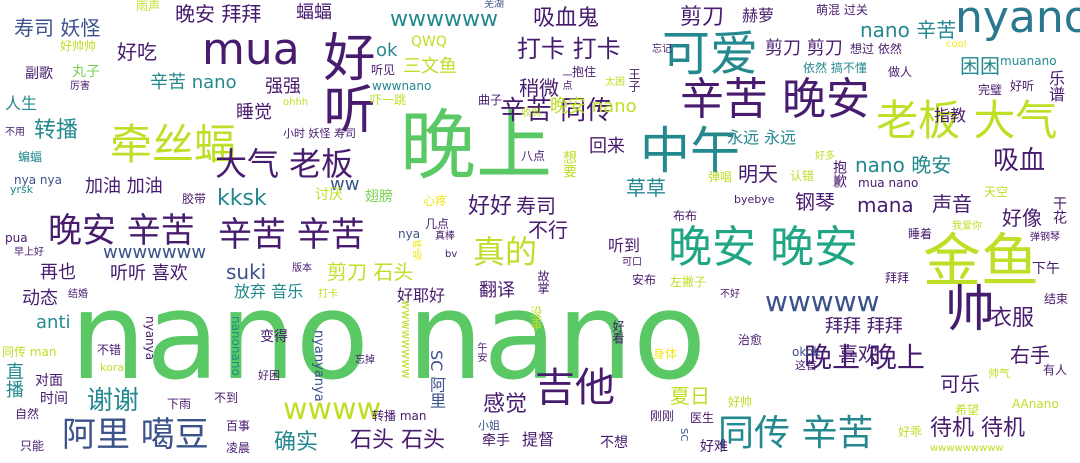 Image resolution: width=1080 pixels, height=463 pixels. I want to click on word: 百事, so click(238, 426).